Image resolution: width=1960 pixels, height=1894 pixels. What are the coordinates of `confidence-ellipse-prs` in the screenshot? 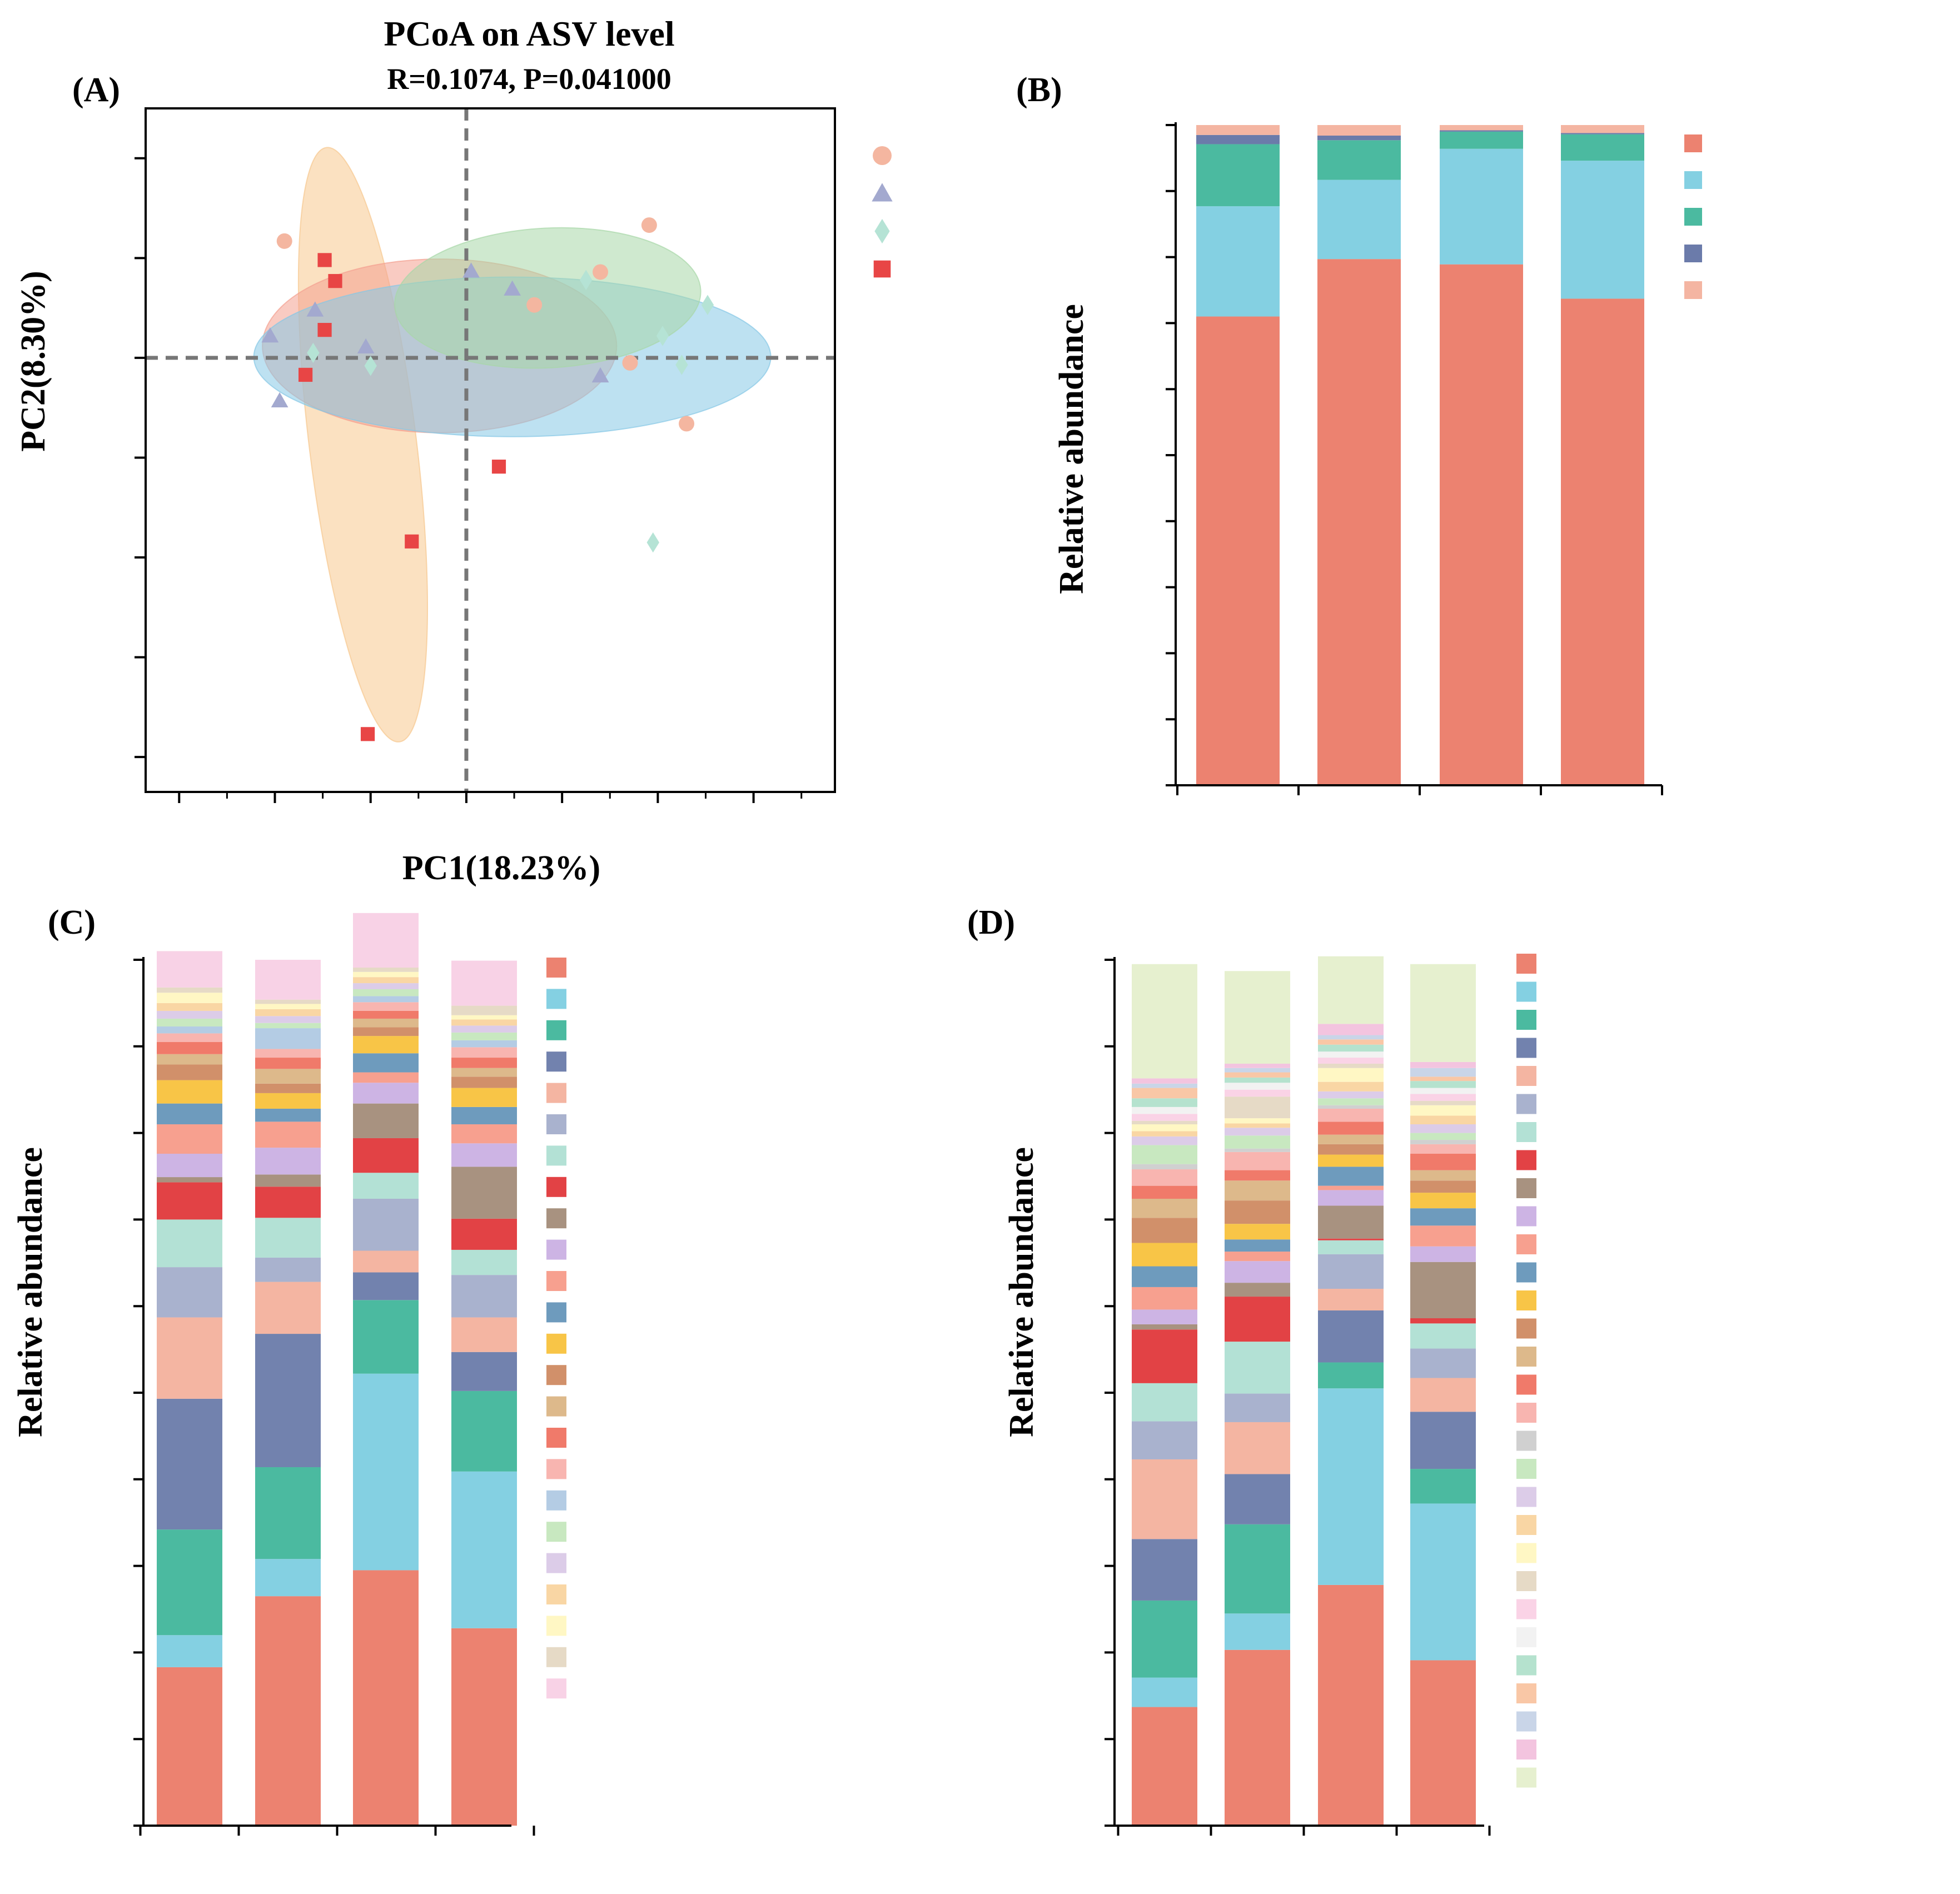 It's located at (363, 444).